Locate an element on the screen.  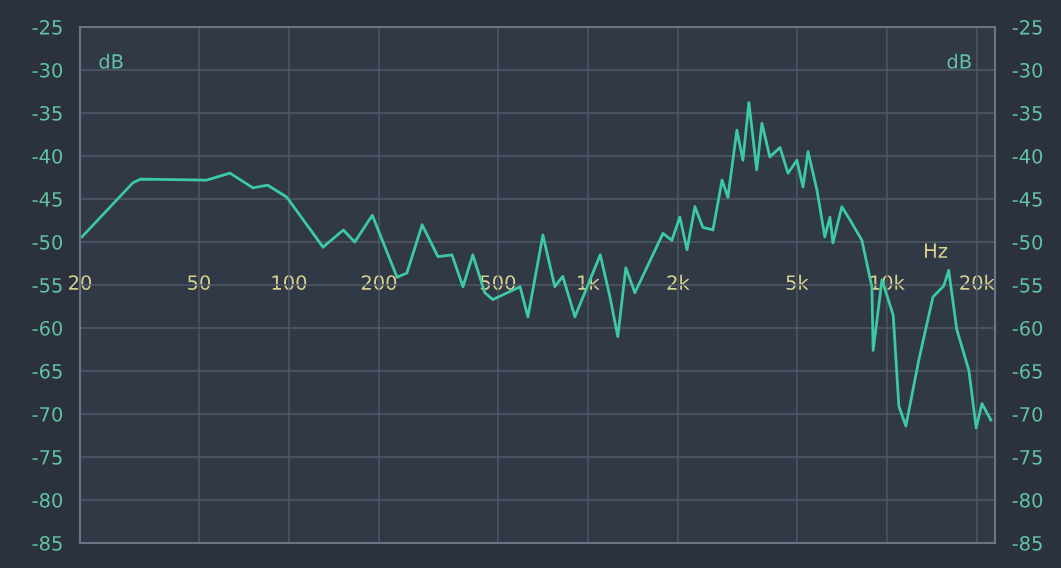
y-tick-label: -45 is located at coordinates (47, 199).